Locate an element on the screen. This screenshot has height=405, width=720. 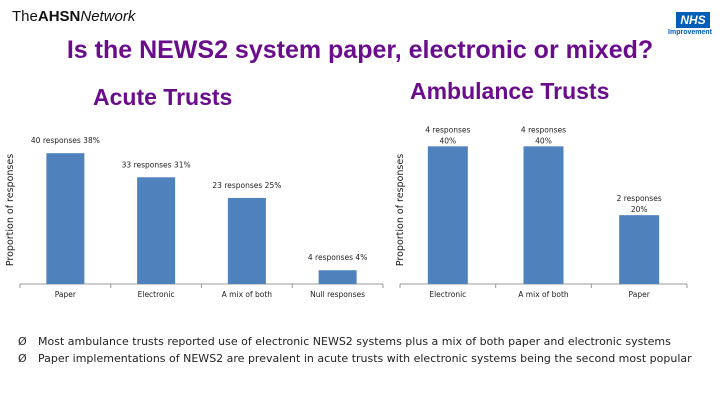
data-label: 40 responses 38% is located at coordinates (65, 140).